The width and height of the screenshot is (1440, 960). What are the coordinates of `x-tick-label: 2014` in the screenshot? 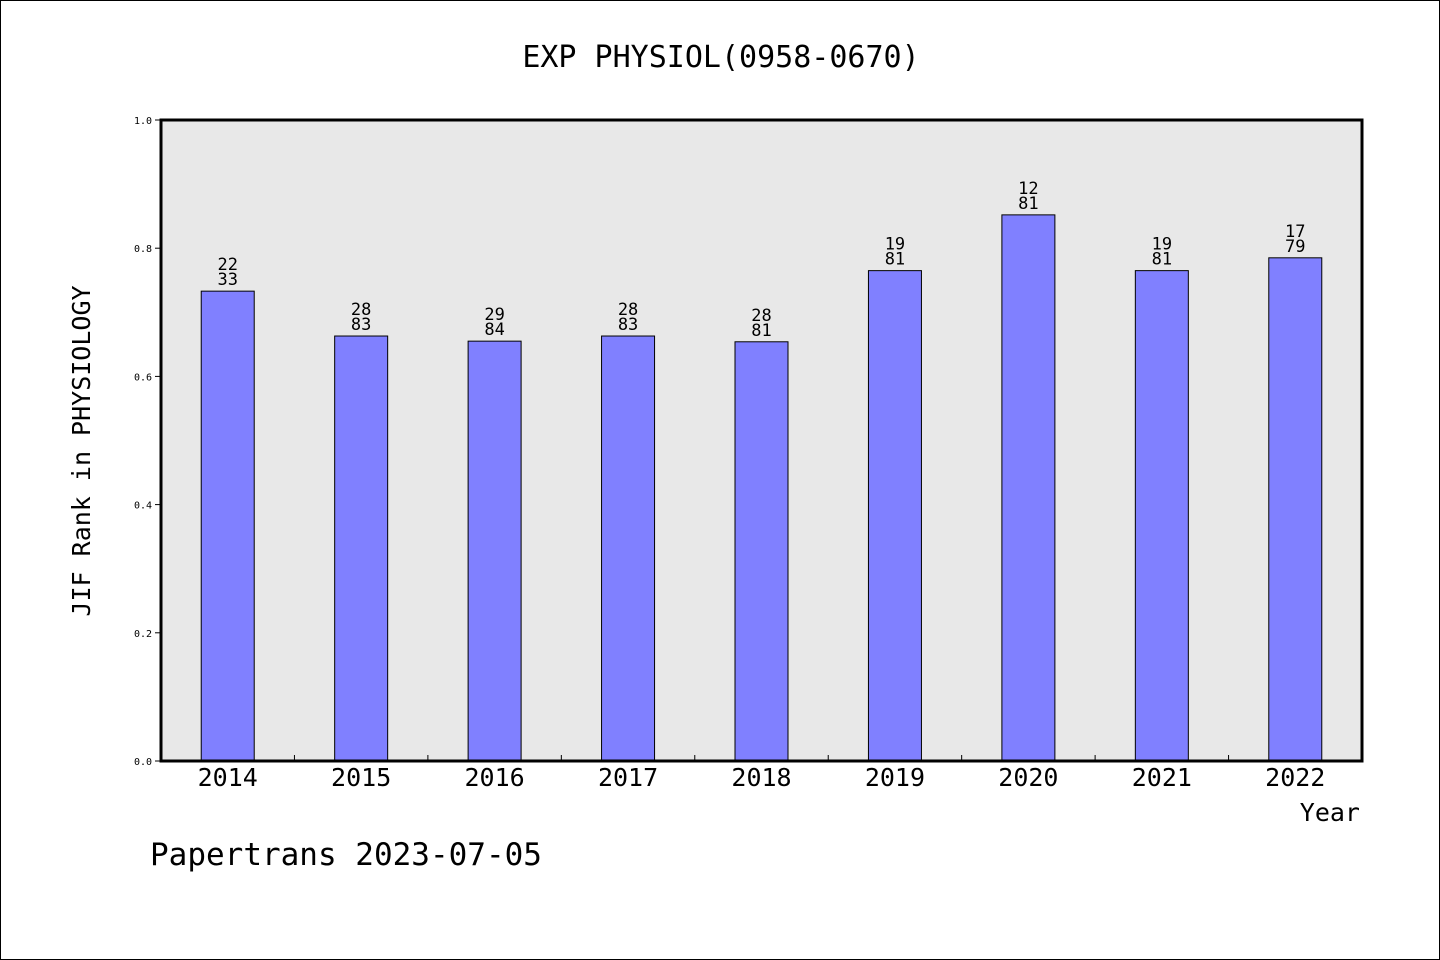 It's located at (228, 777).